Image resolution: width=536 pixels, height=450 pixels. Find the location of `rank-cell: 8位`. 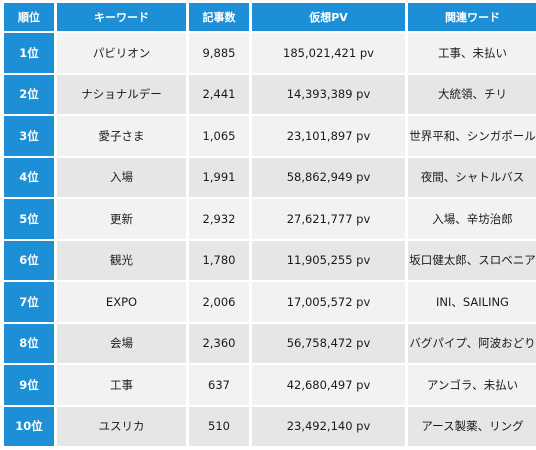

rank-cell: 8位 is located at coordinates (29, 344).